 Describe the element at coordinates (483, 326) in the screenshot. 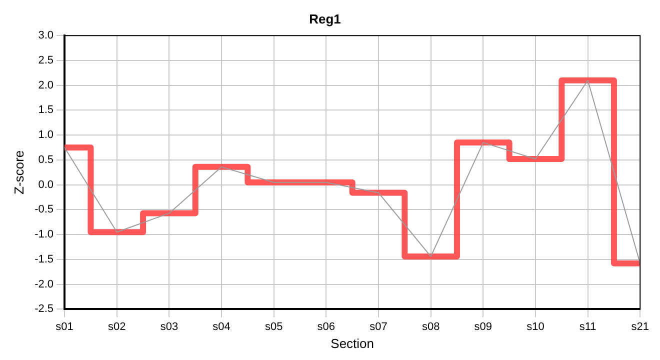

I see `x-tick-label: s09` at that location.